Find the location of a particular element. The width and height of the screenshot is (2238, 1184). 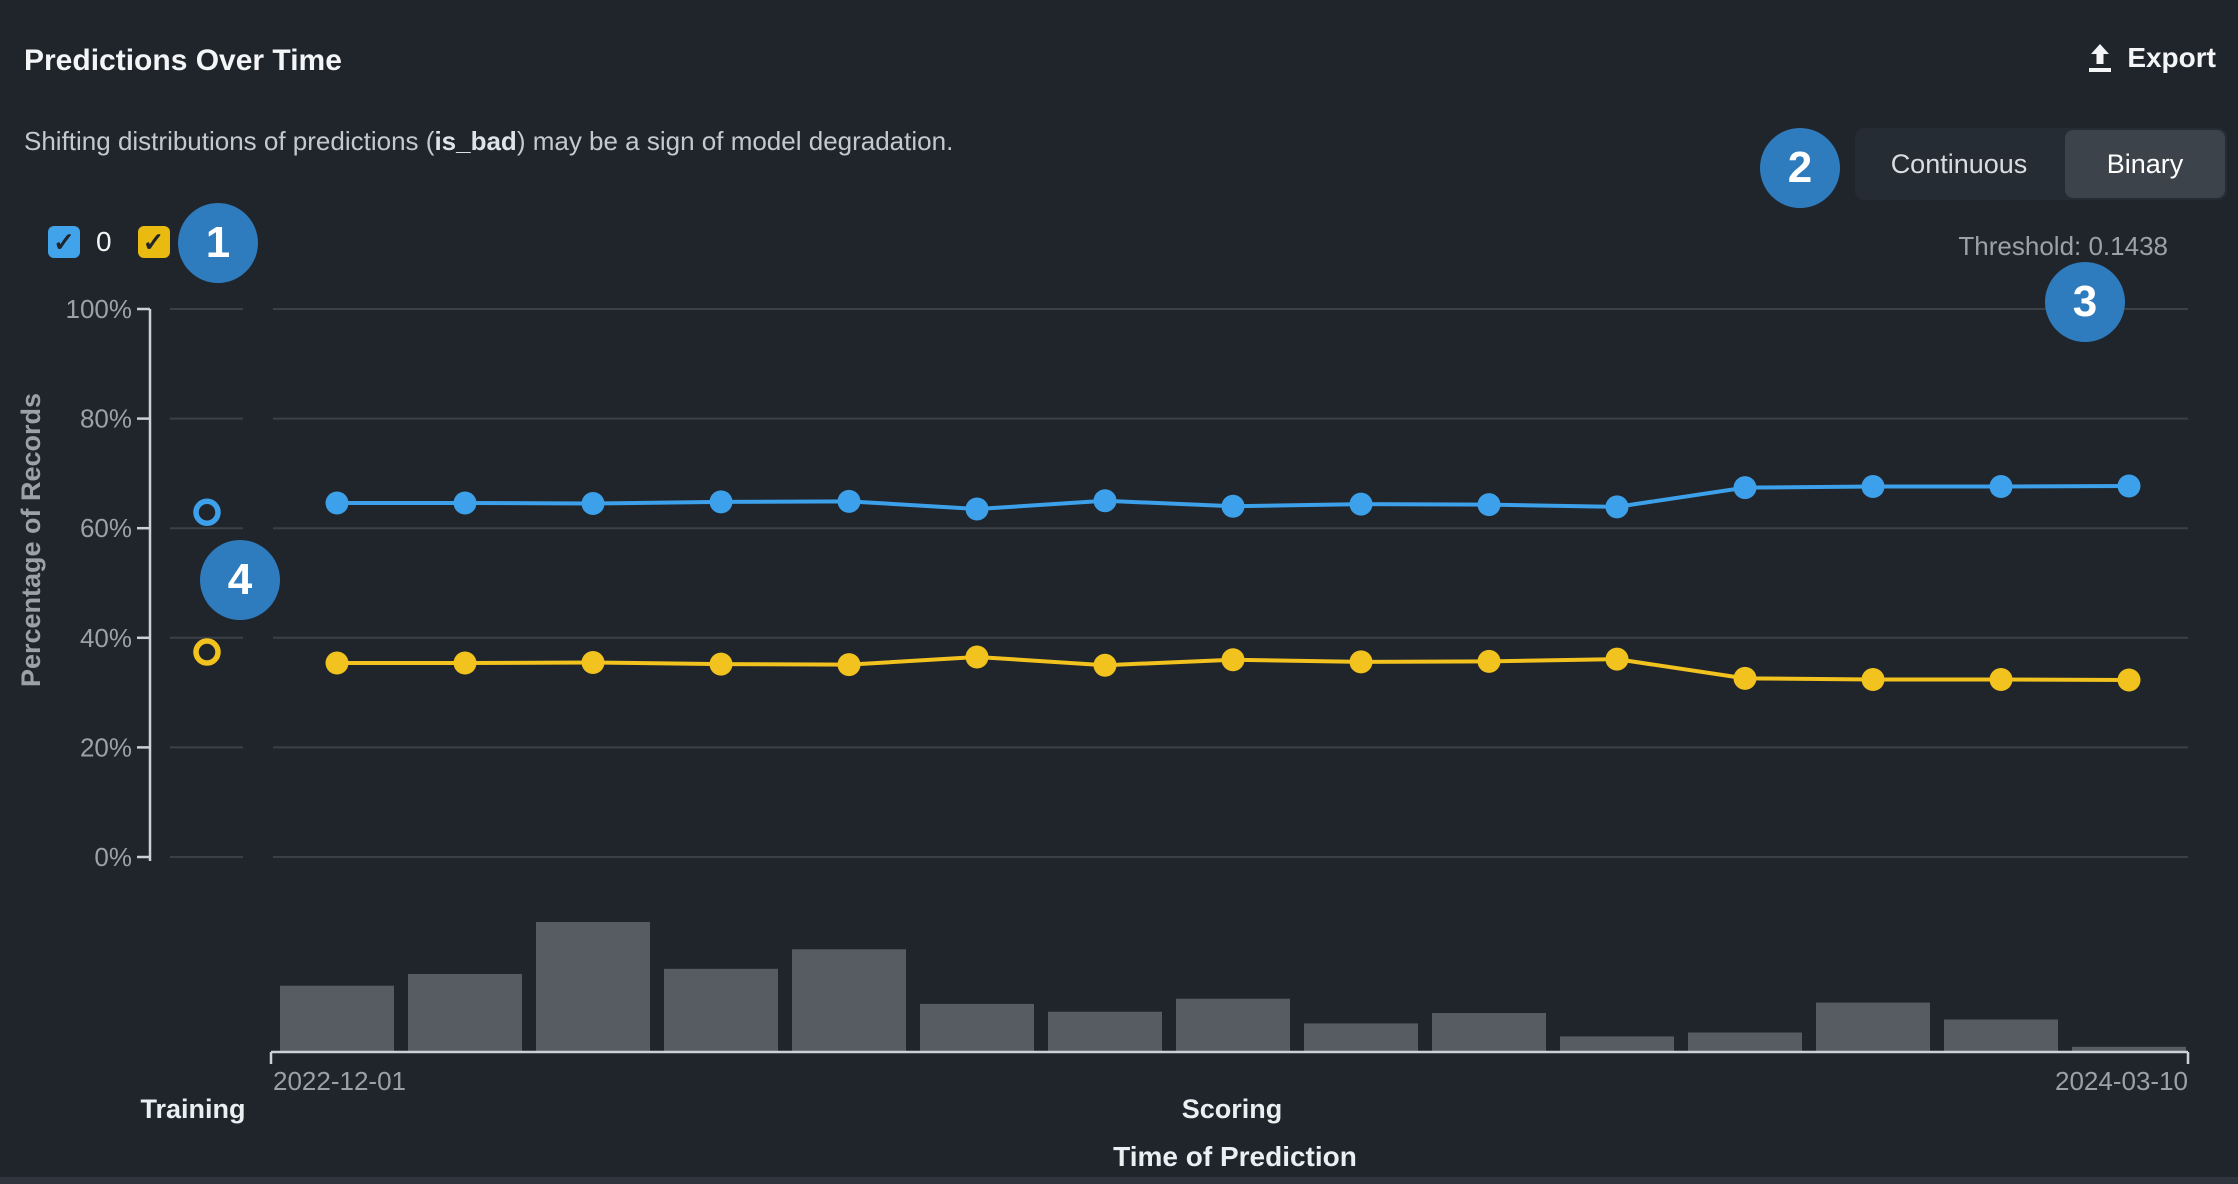

annotation-badge-3: 3 is located at coordinates (2085, 302).